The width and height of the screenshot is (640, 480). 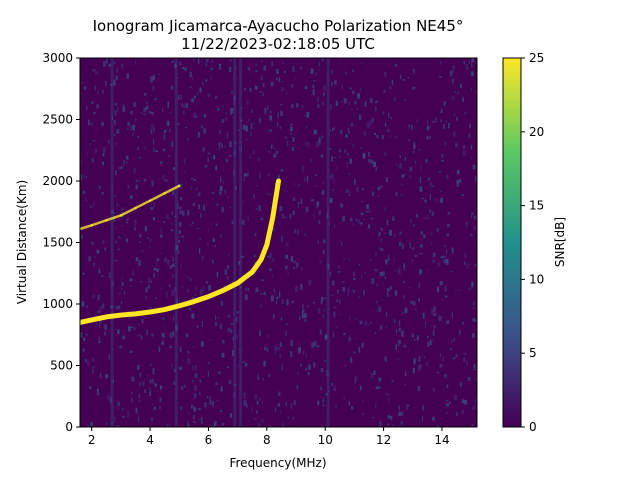 What do you see at coordinates (536, 206) in the screenshot?
I see `colorbar-tick-label: 15` at bounding box center [536, 206].